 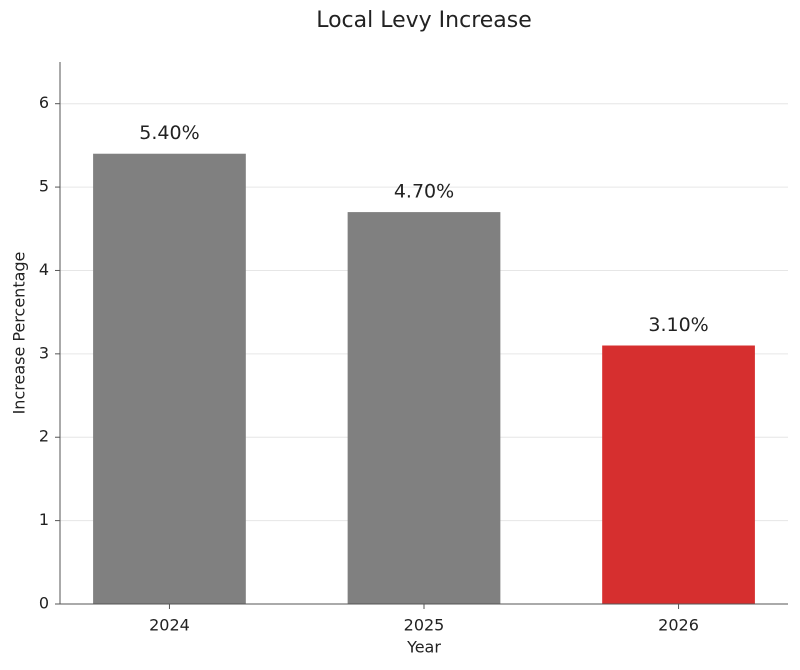 What do you see at coordinates (423, 647) in the screenshot?
I see `x-axis-label: Year` at bounding box center [423, 647].